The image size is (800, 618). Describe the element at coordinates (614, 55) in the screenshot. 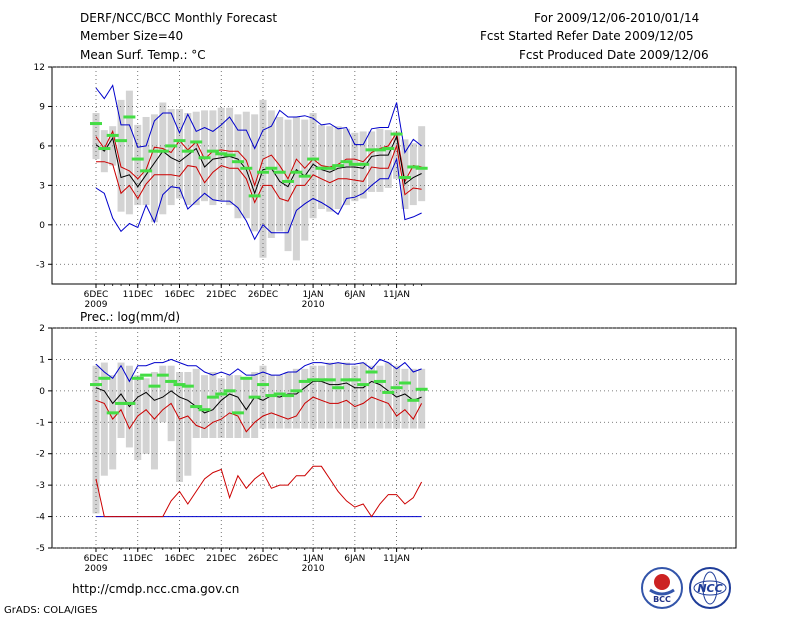

I see `forecast-produced: Fcst Produced Date 2009/12/06` at that location.